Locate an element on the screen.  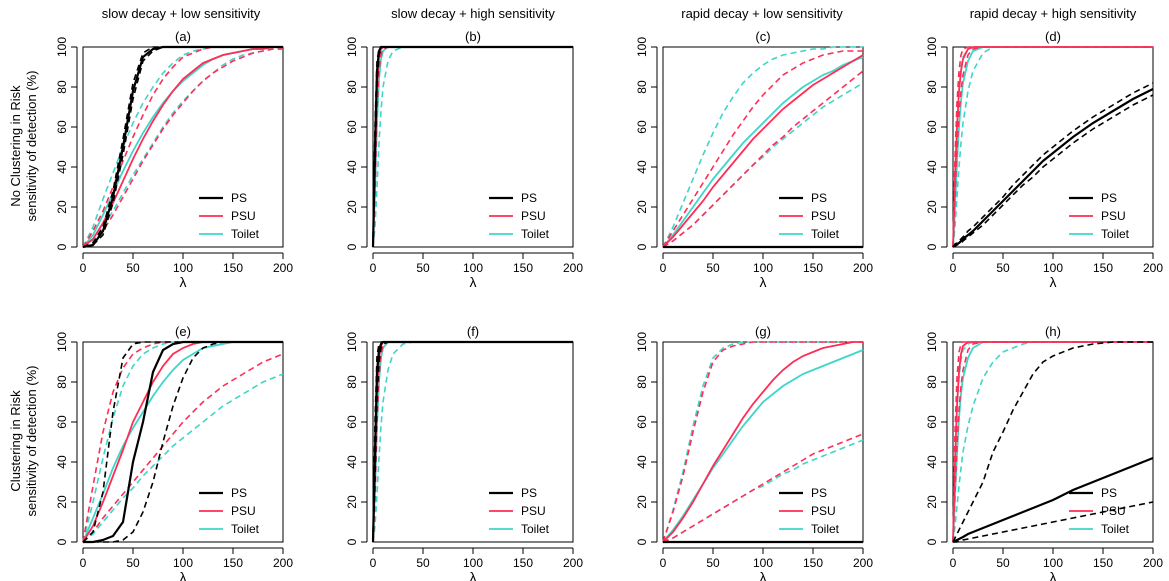
panel-label: (h) is located at coordinates (1053, 331).